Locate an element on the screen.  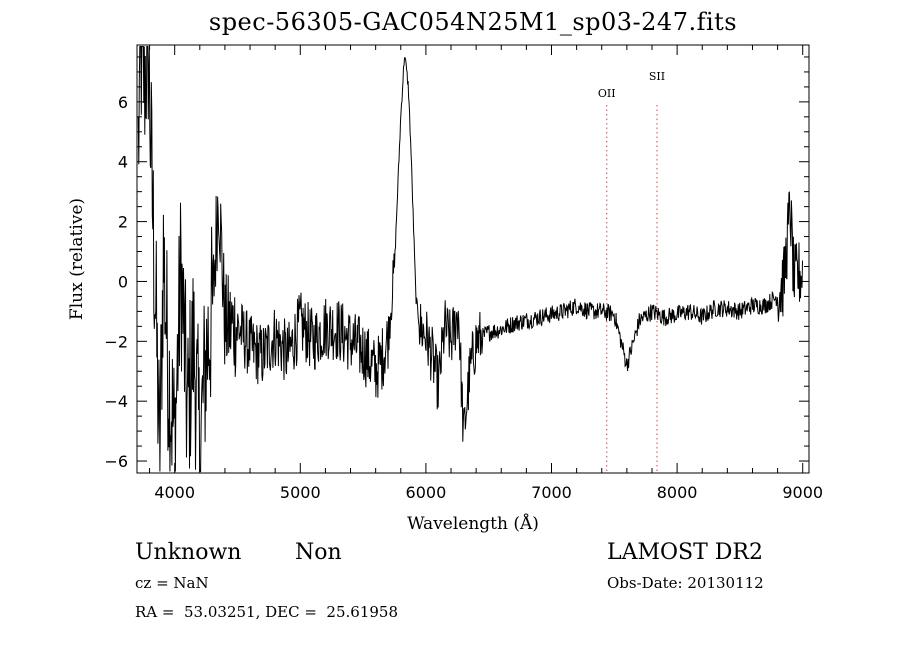
y-tick-label: −2 is located at coordinates (116, 341).